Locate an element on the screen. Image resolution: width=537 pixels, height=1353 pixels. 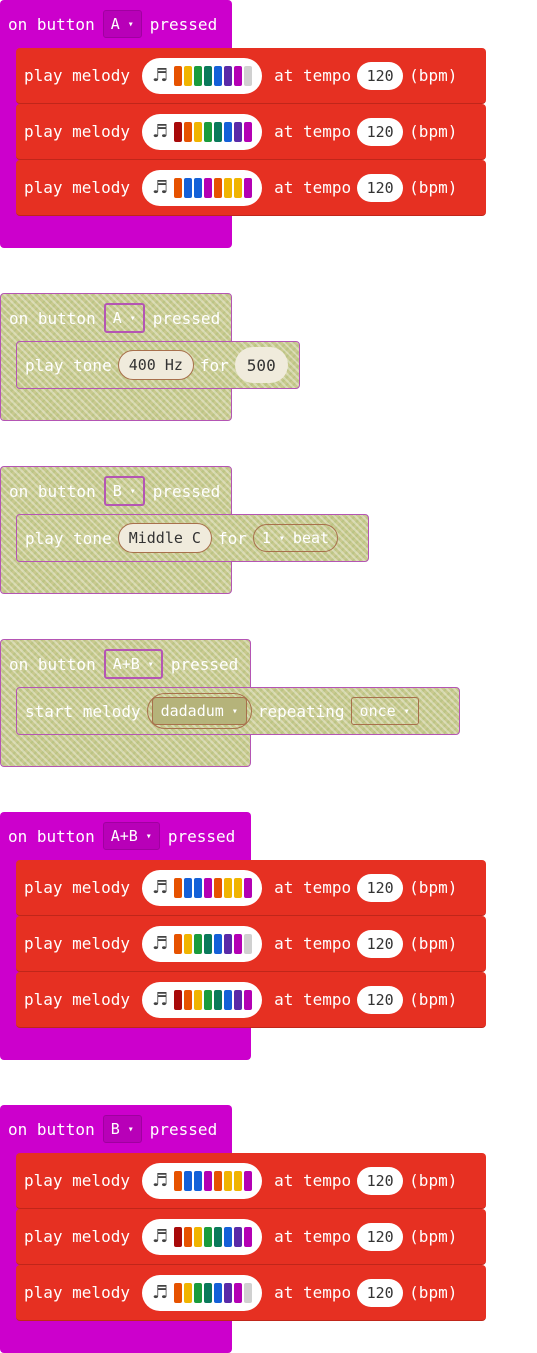
event-header: on button A+B ▾ pressed is located at coordinates (119, 664).